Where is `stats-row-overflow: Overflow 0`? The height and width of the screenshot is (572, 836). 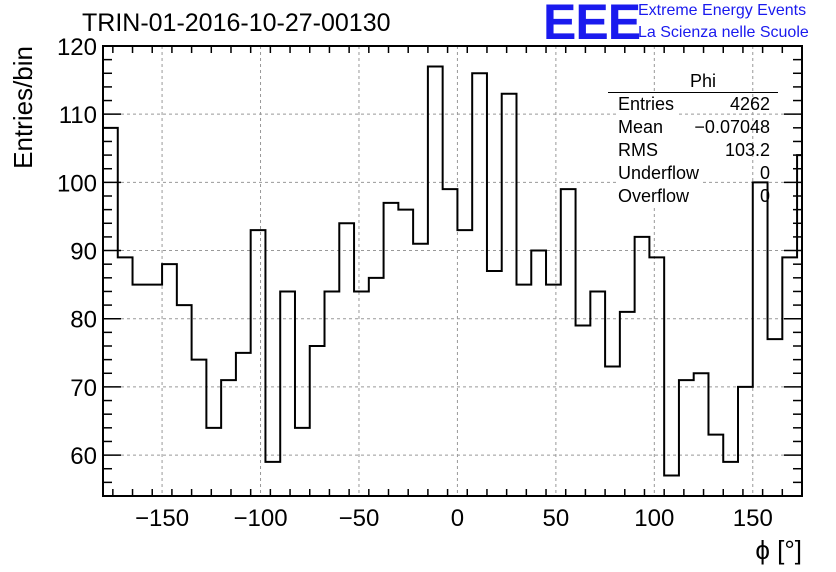 stats-row-overflow: Overflow 0 is located at coordinates (693, 196).